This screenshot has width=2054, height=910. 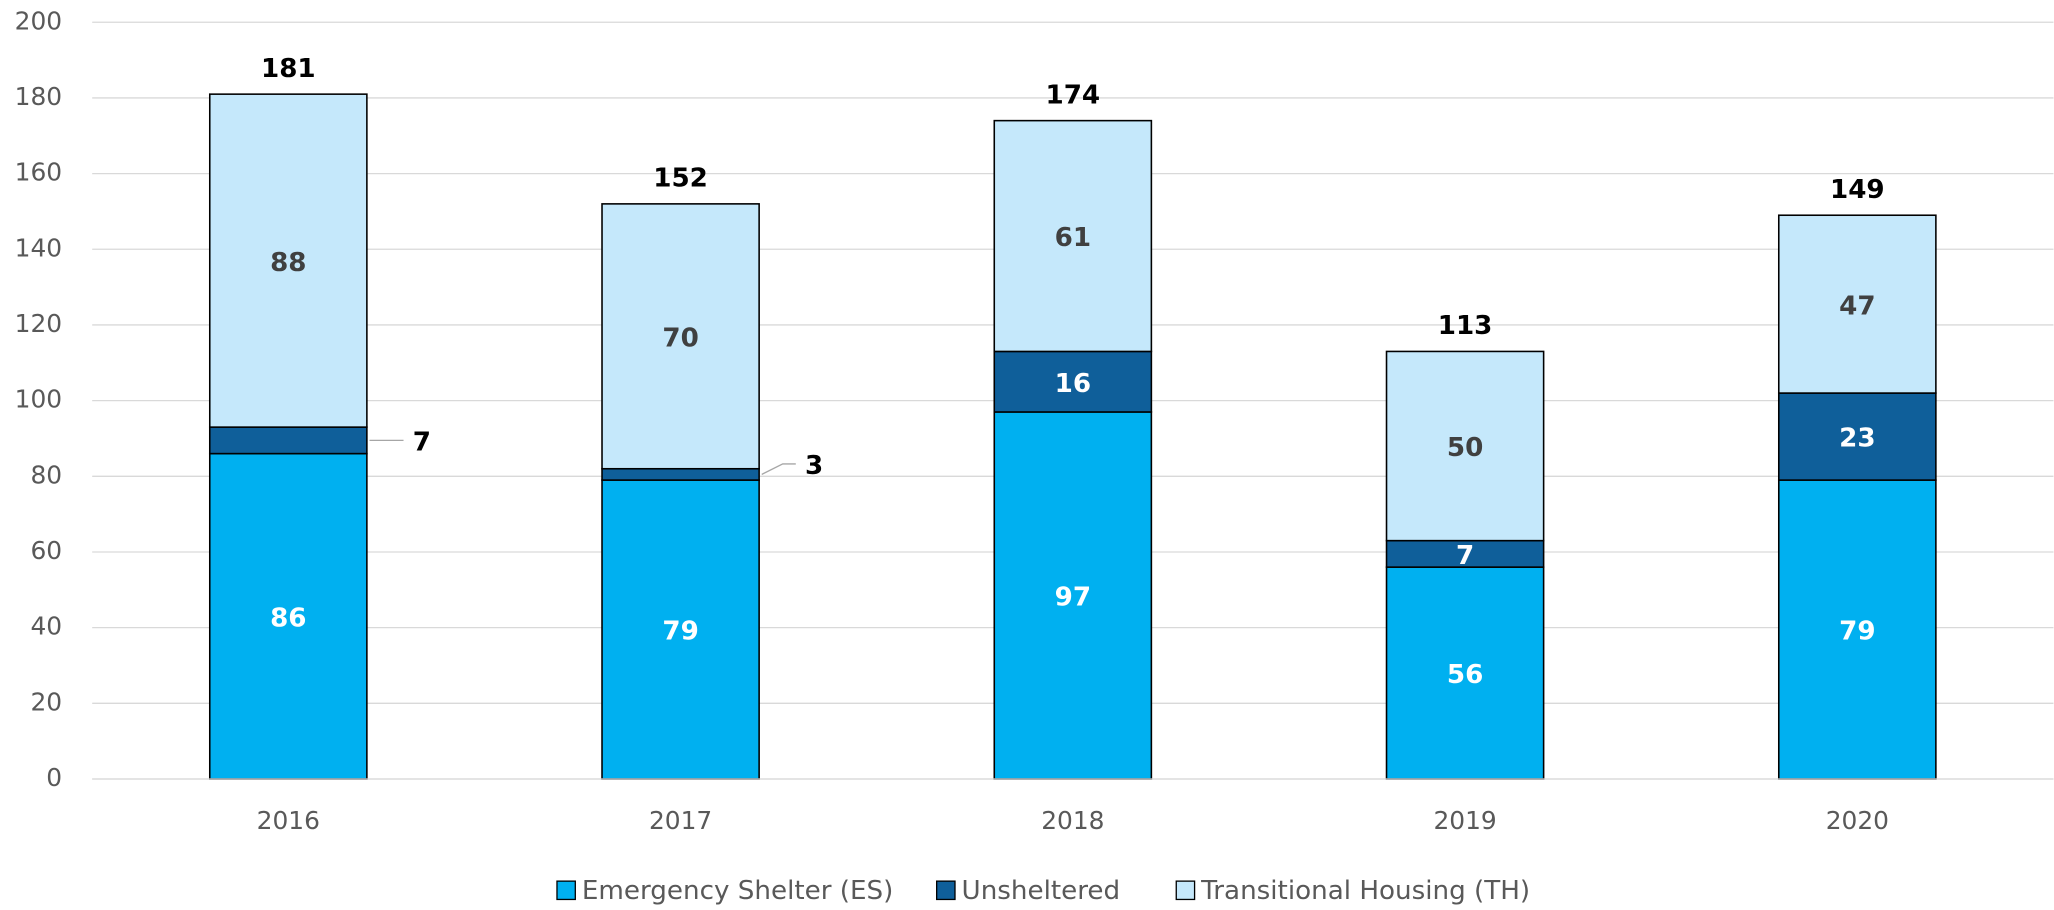 I want to click on leader-line, so click(x=778, y=469).